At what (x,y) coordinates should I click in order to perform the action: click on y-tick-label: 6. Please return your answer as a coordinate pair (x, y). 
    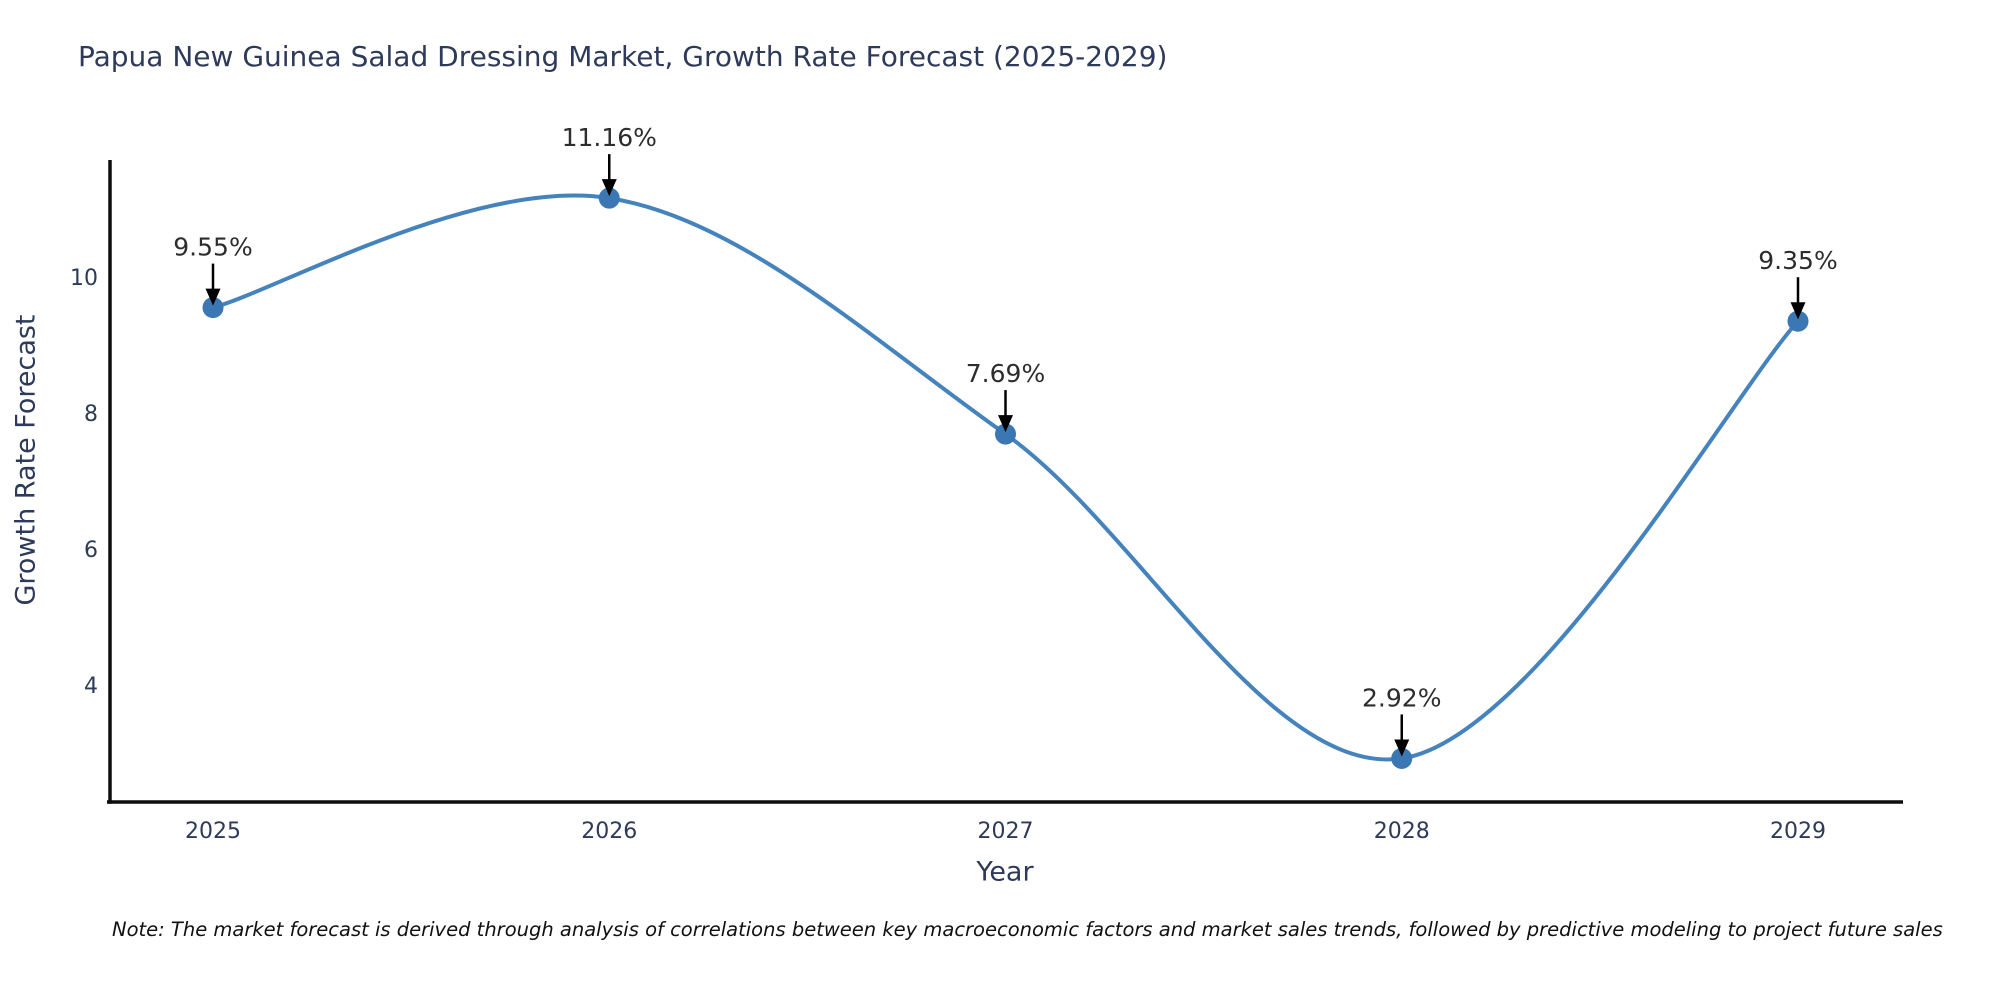
    Looking at the image, I should click on (91, 550).